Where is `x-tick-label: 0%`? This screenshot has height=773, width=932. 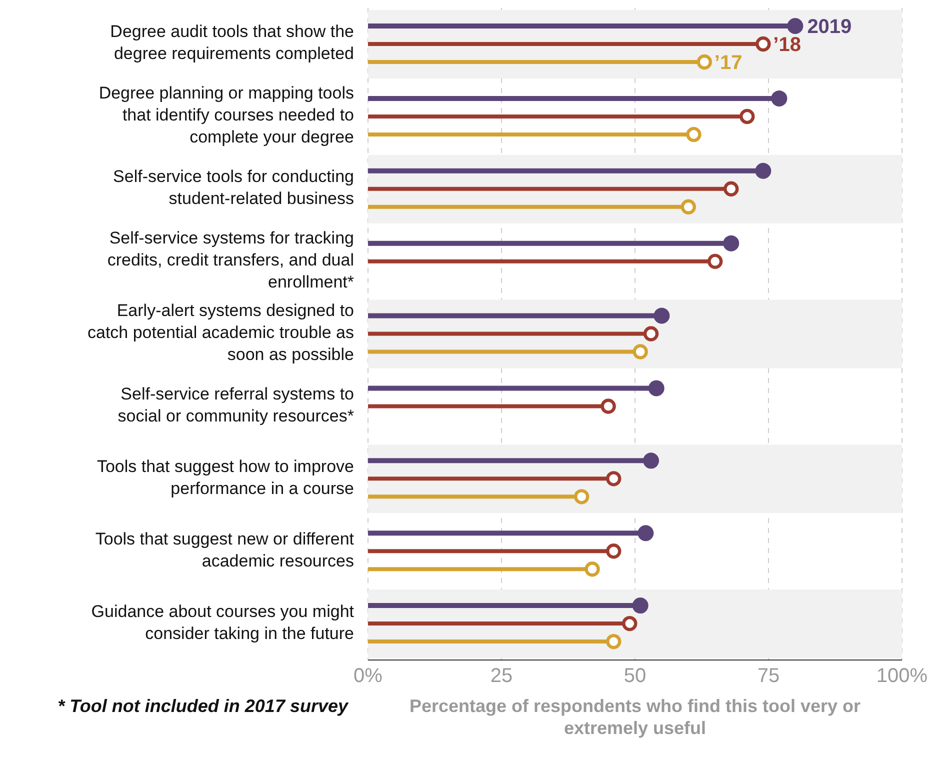 x-tick-label: 0% is located at coordinates (368, 676).